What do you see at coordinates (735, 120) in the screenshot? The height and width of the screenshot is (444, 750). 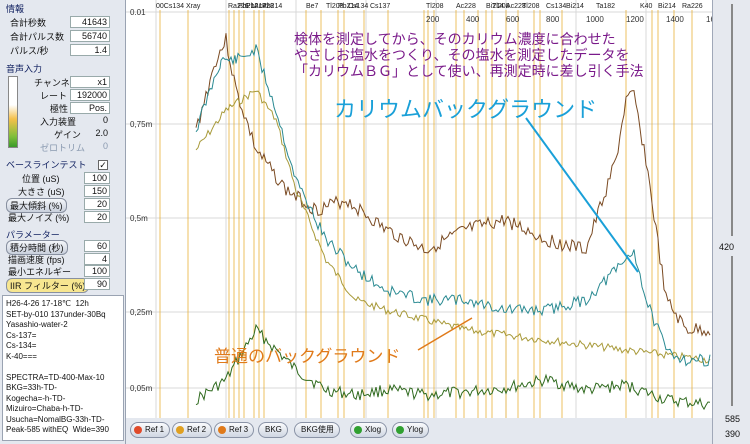 I see `scale-slider-top` at bounding box center [735, 120].